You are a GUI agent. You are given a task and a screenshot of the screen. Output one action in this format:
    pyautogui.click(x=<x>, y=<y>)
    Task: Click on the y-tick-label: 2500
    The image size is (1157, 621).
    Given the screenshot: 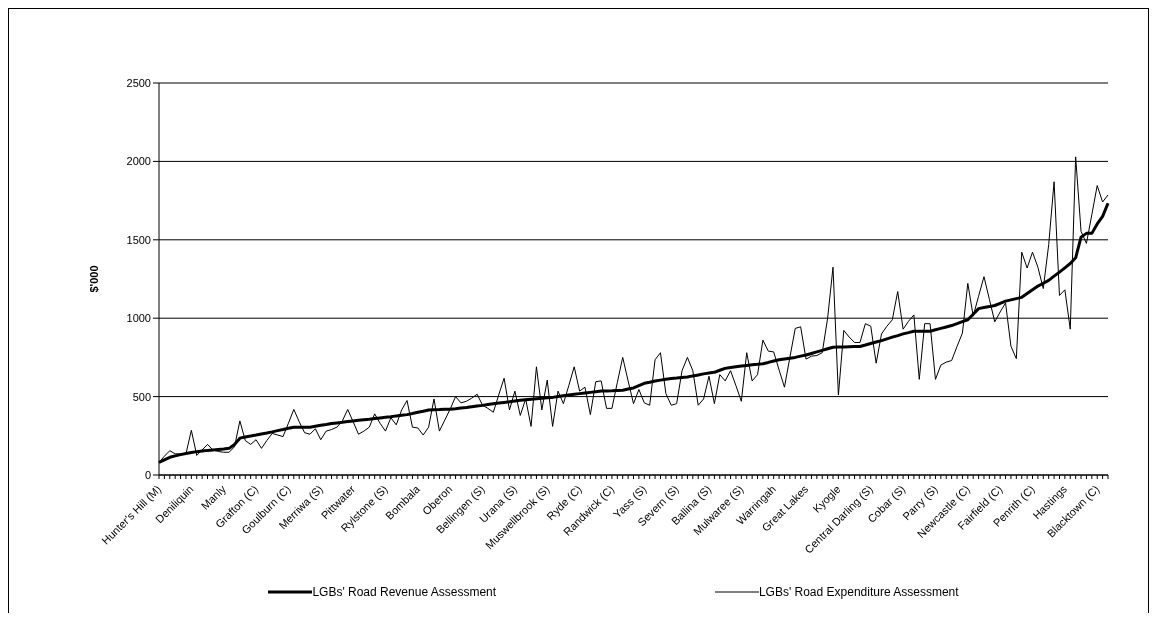 What is the action you would take?
    pyautogui.click(x=138, y=82)
    